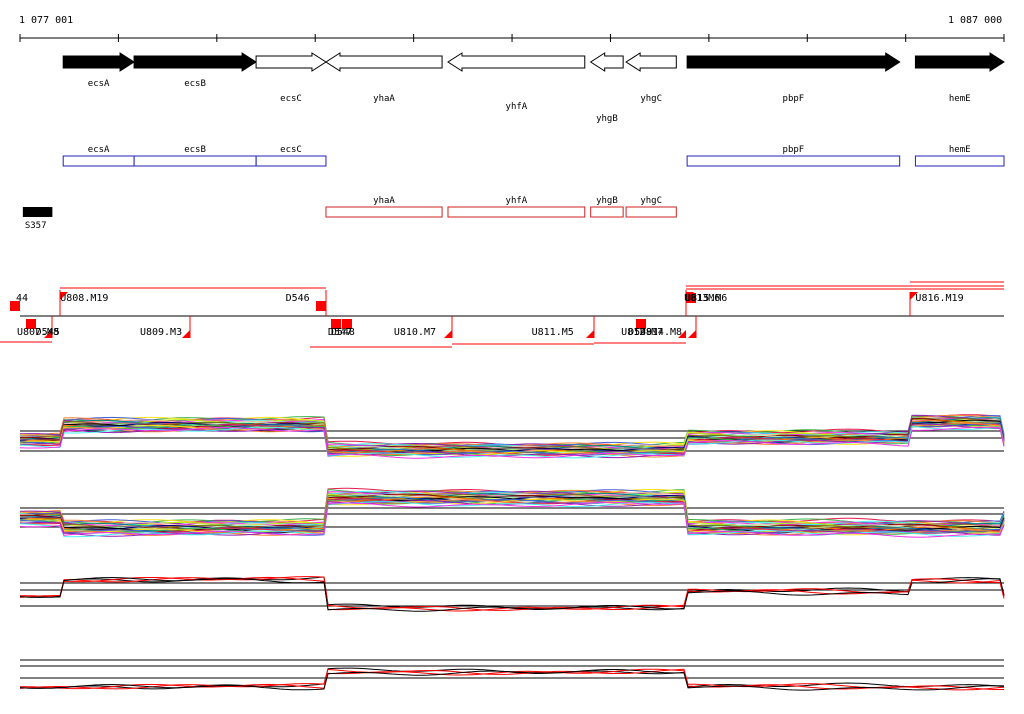  Describe the element at coordinates (793, 161) in the screenshot. I see `forward-box-pbpF` at that location.